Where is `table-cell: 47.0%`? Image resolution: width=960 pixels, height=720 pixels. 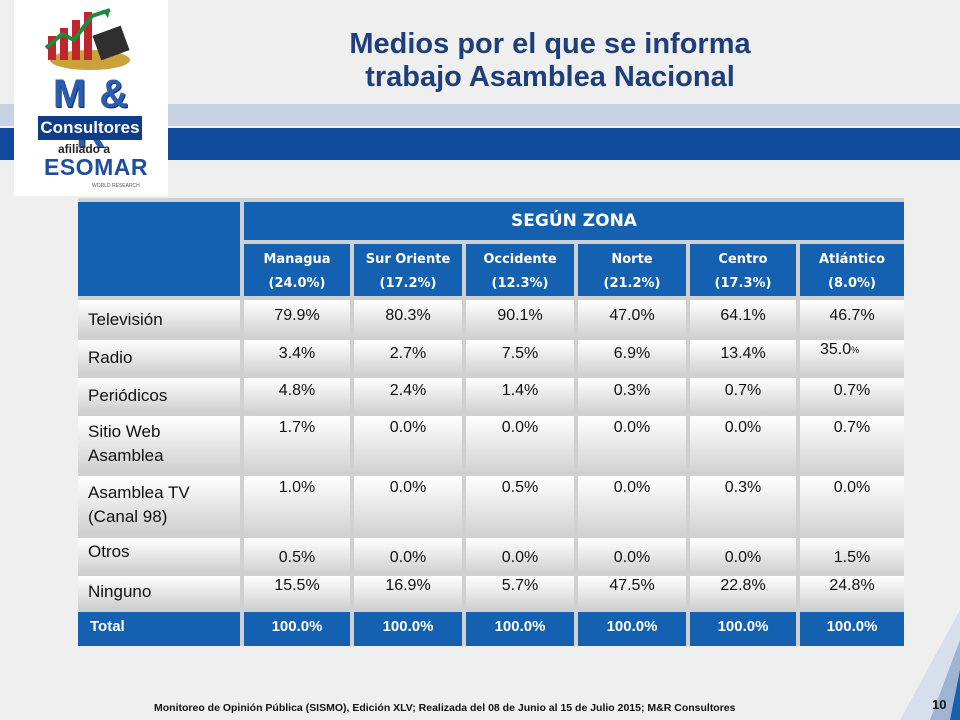 table-cell: 47.0% is located at coordinates (632, 318).